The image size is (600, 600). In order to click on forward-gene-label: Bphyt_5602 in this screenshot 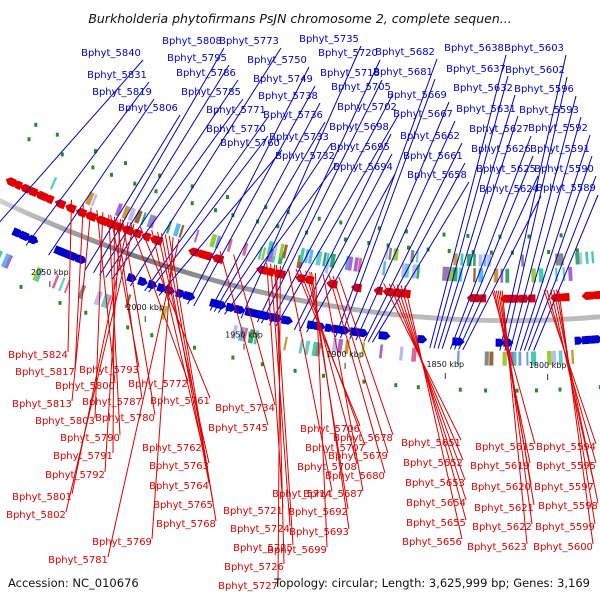, I will do `click(535, 70)`.